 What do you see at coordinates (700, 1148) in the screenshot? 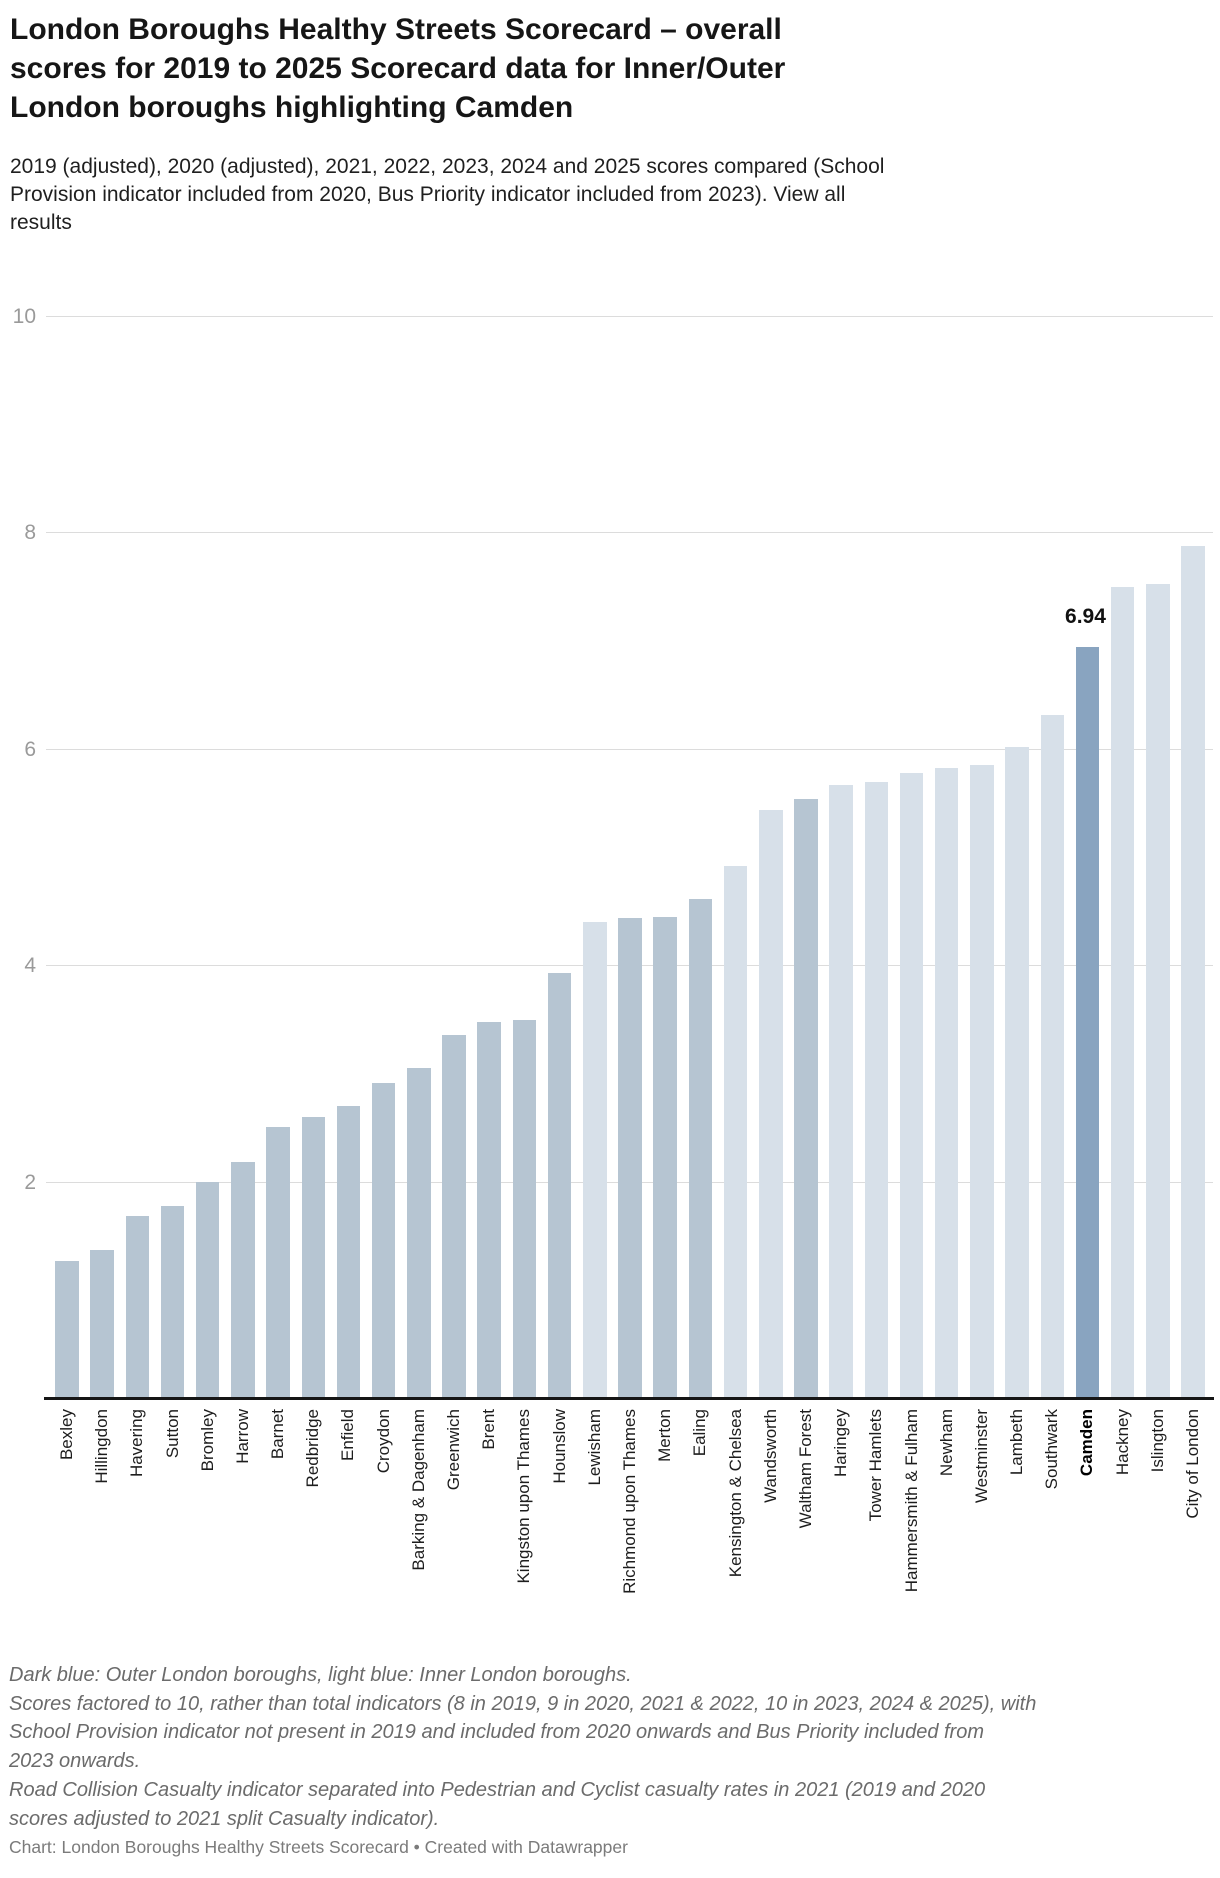
I see `bar-ealing` at bounding box center [700, 1148].